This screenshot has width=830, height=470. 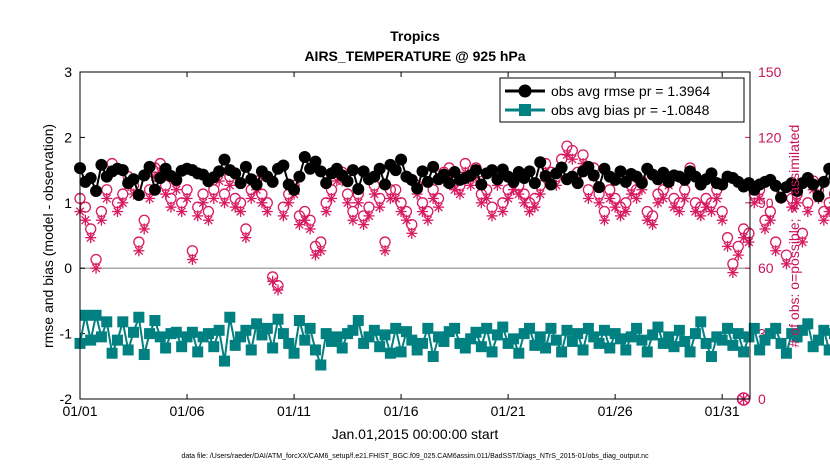 What do you see at coordinates (294, 411) in the screenshot?
I see `x-tick-label: 01/11` at bounding box center [294, 411].